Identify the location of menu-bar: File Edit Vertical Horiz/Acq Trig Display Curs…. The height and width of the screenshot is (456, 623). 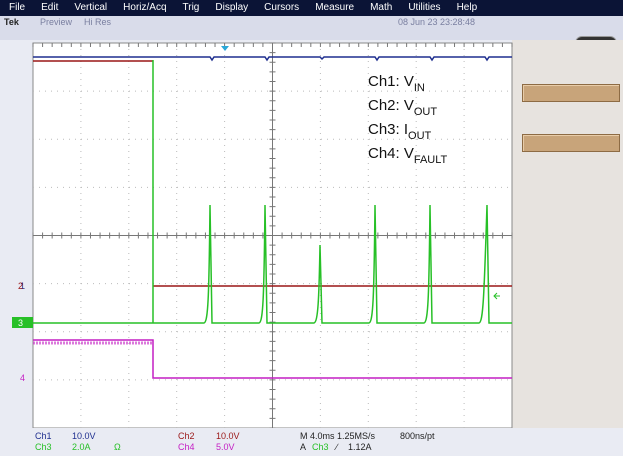
(311, 8).